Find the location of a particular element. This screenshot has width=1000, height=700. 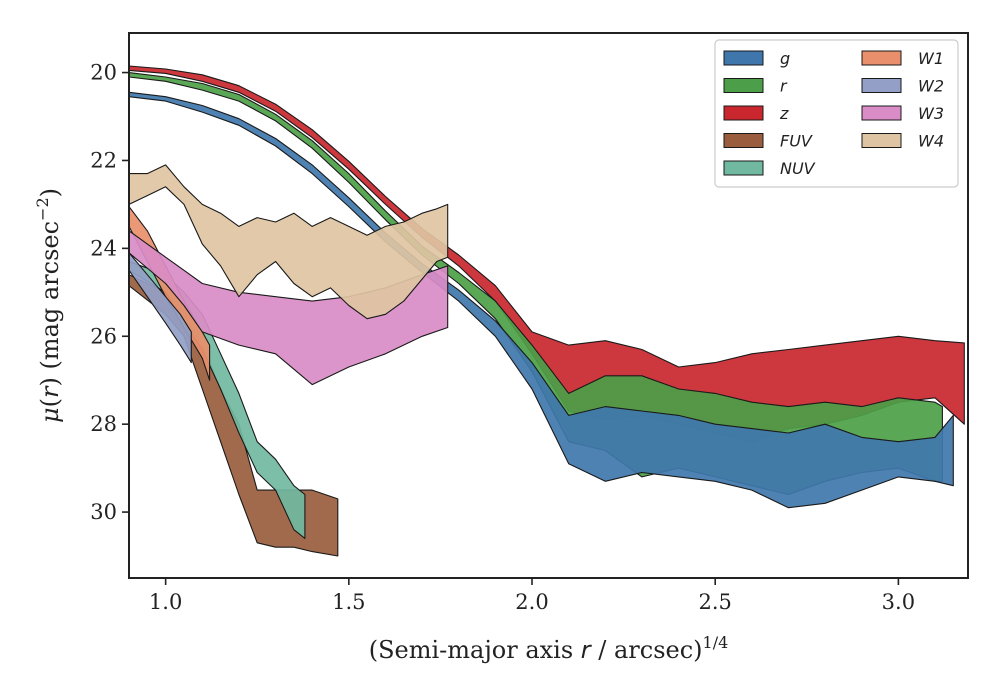

legend-swatch-w3 is located at coordinates (881, 113).